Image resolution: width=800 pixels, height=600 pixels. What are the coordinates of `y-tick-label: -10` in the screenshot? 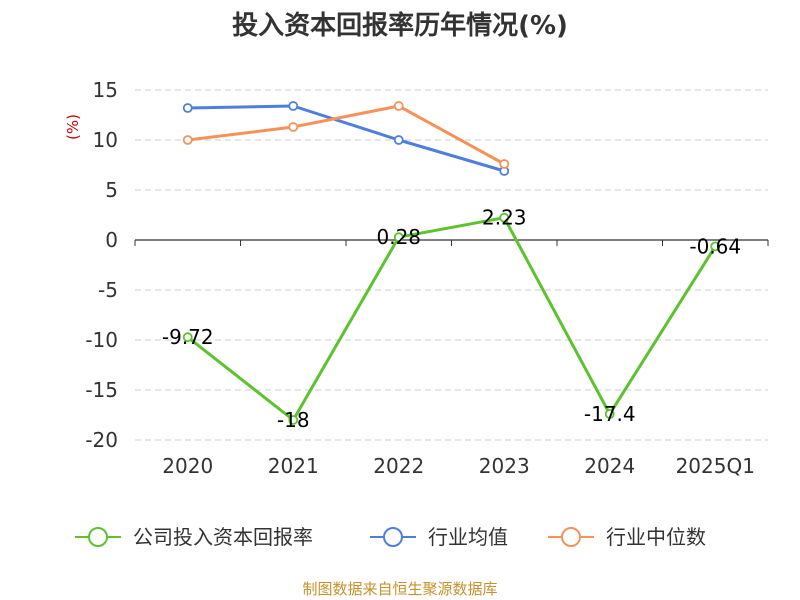 It's located at (101, 340).